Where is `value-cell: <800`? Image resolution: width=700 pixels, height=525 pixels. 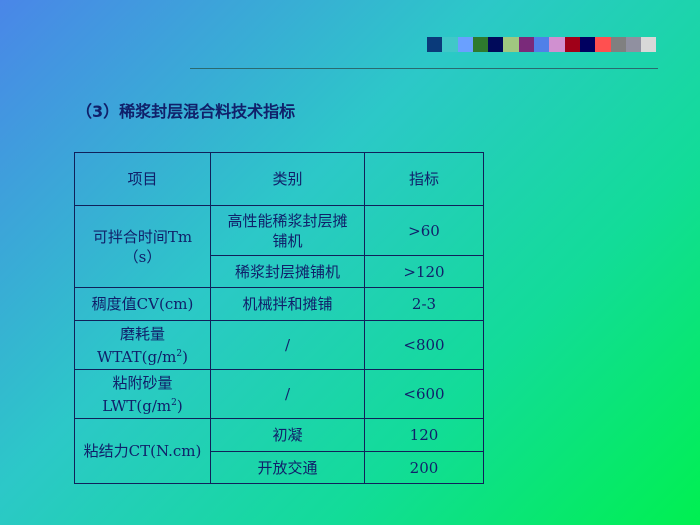 value-cell: <800 is located at coordinates (424, 345).